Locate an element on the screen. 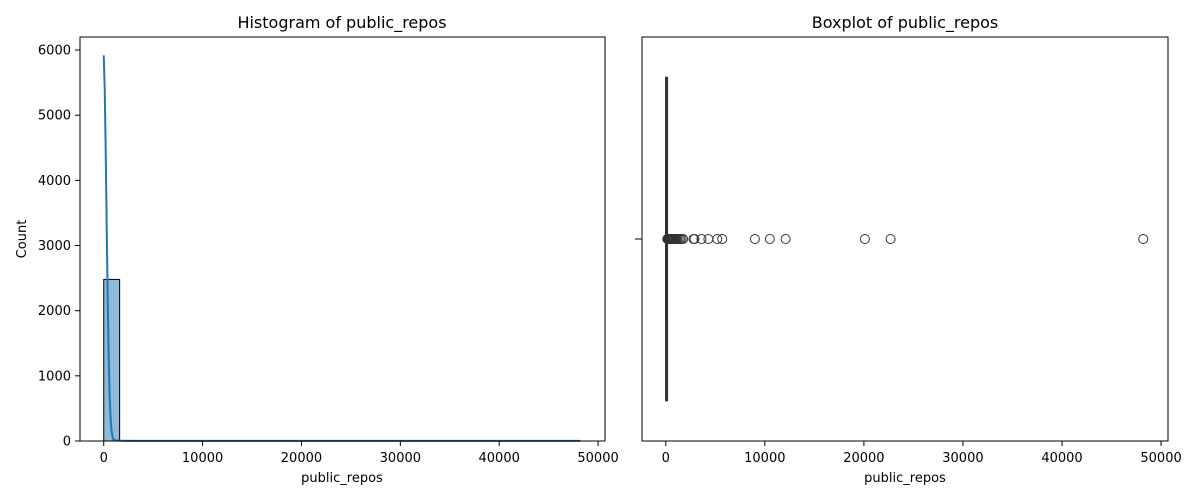 The width and height of the screenshot is (1200, 500). histogram-x-tick-label: 30000 is located at coordinates (400, 458).